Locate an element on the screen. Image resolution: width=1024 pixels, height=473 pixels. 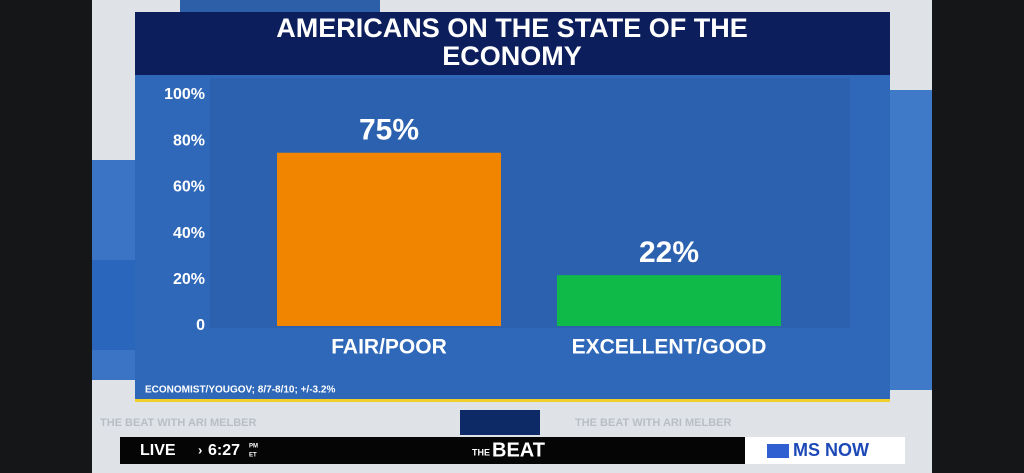
show-prefix: THE is located at coordinates (481, 452).